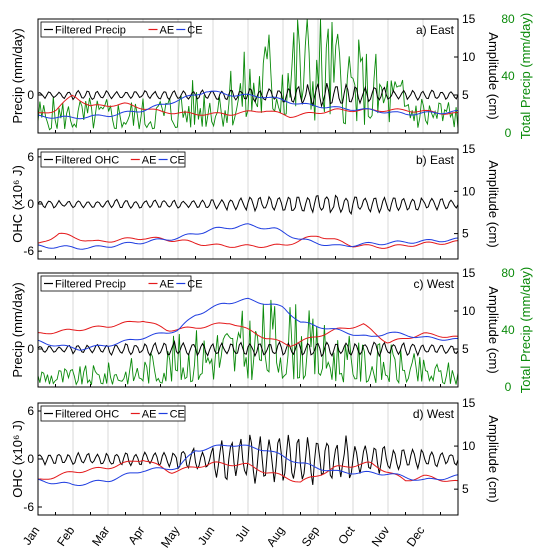 The height and width of the screenshot is (550, 543). I want to click on month-label-jun: Jun, so click(206, 536).